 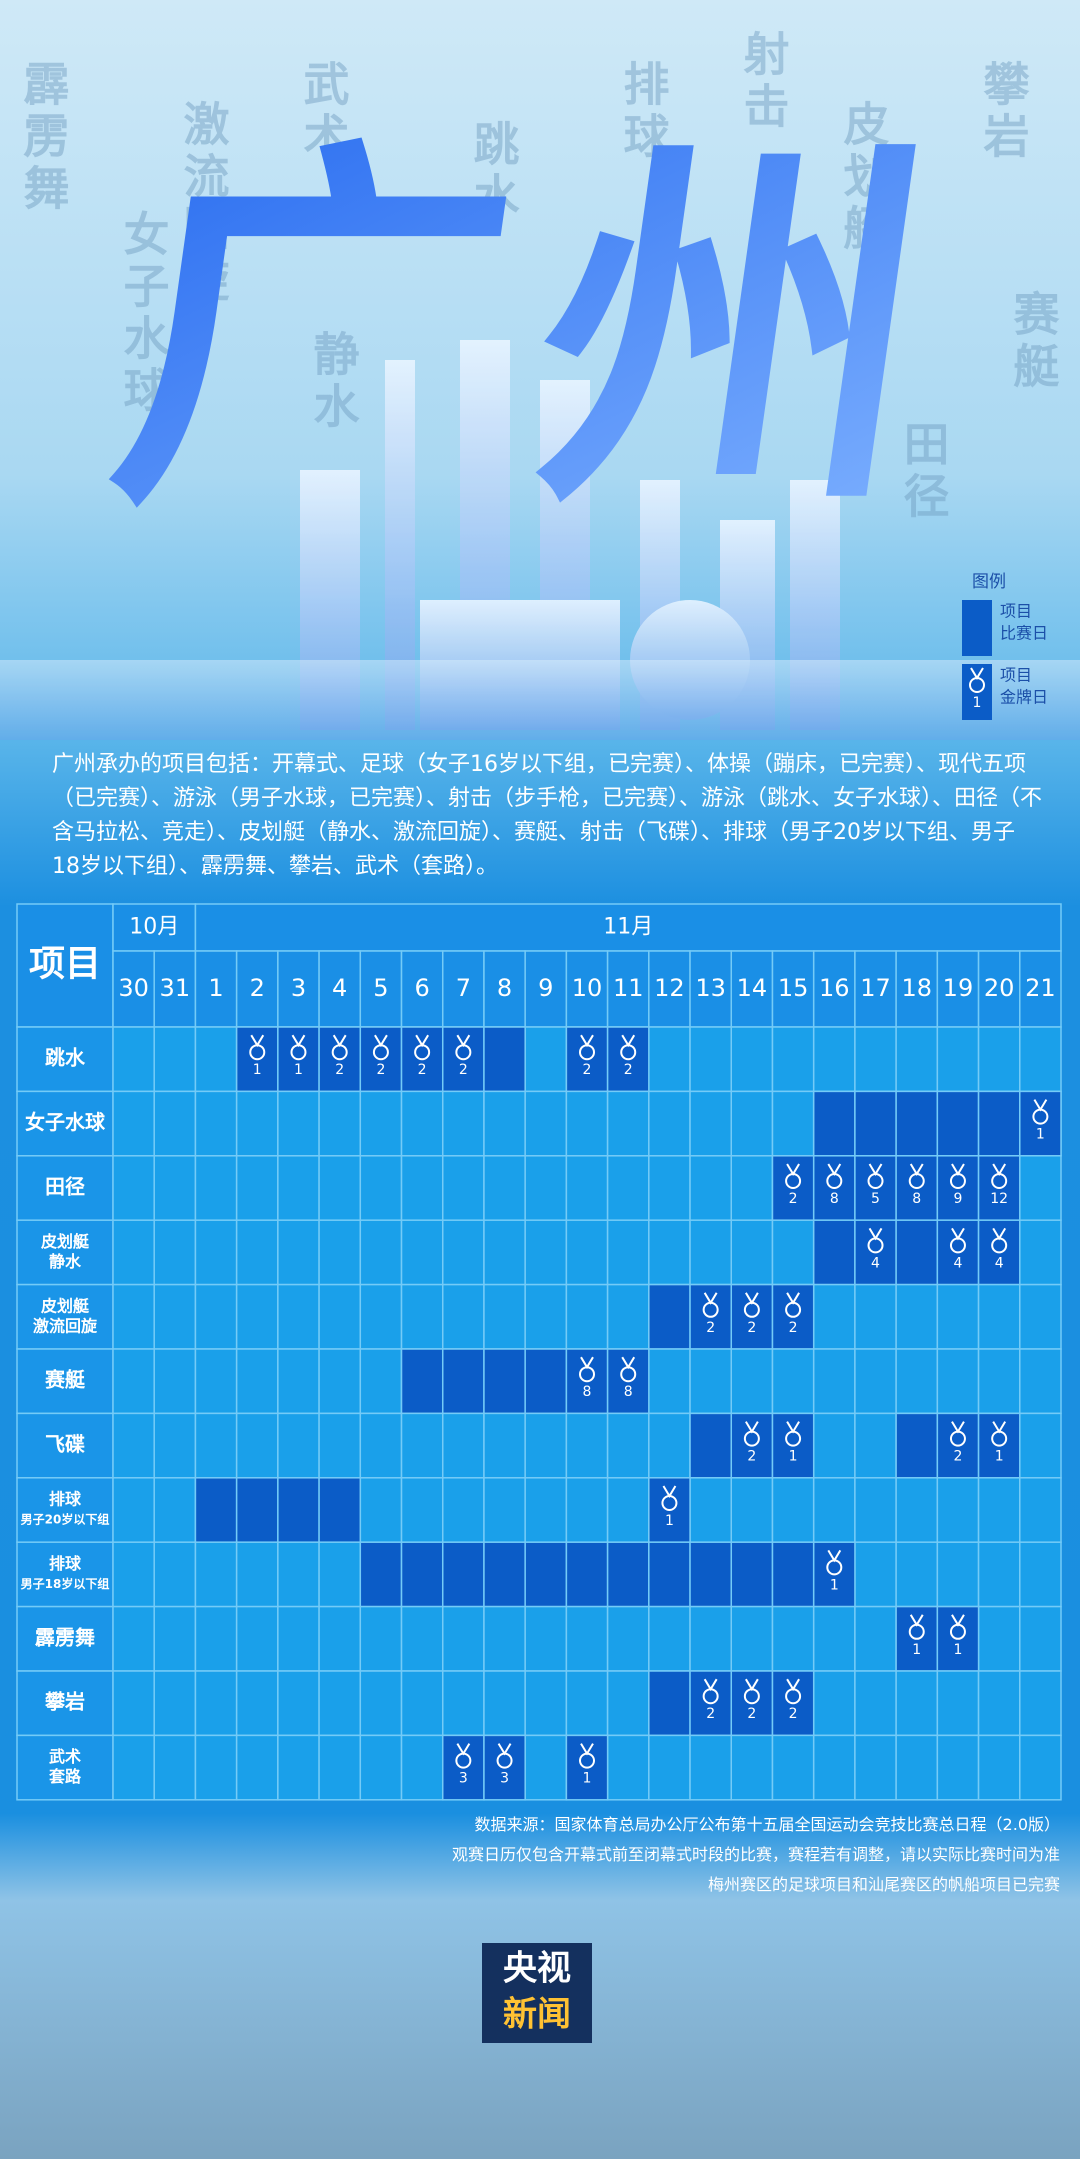 I want to click on medal-day: 4, so click(x=875, y=1249).